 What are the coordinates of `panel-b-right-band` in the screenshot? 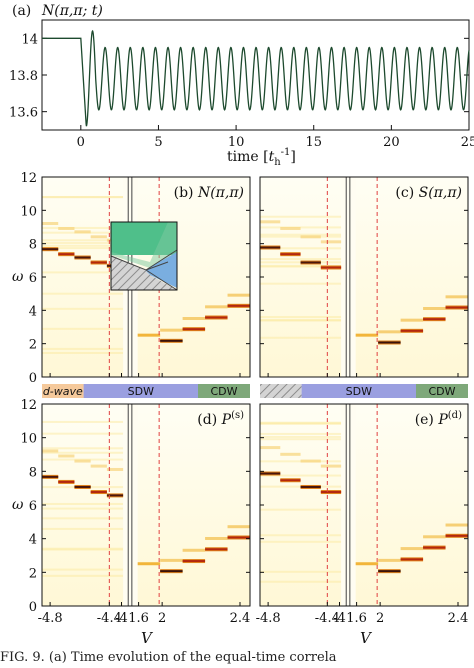 It's located at (149, 335).